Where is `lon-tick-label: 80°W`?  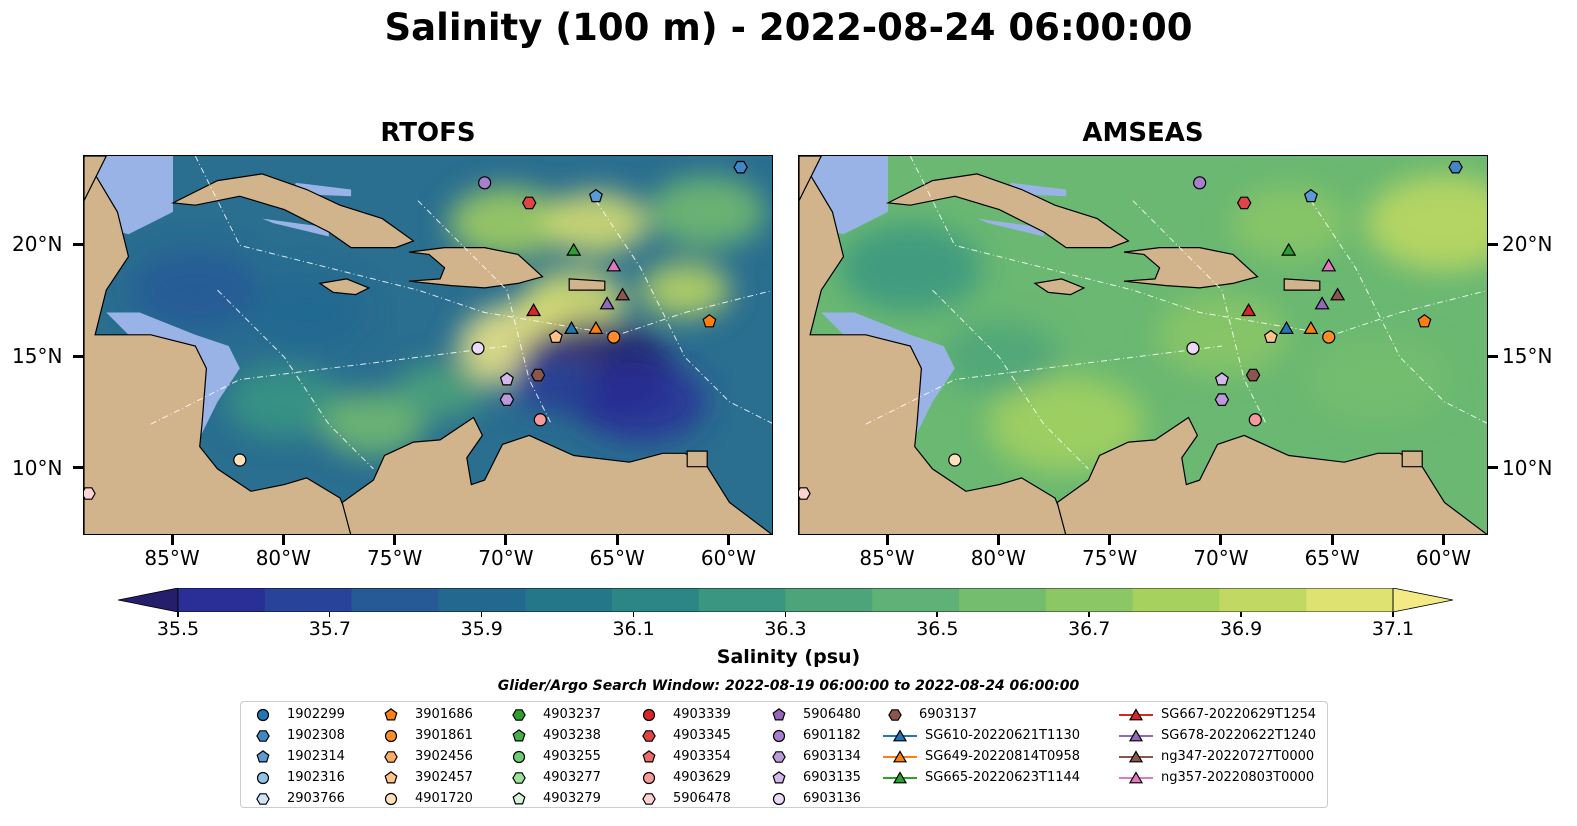
lon-tick-label: 80°W is located at coordinates (283, 558).